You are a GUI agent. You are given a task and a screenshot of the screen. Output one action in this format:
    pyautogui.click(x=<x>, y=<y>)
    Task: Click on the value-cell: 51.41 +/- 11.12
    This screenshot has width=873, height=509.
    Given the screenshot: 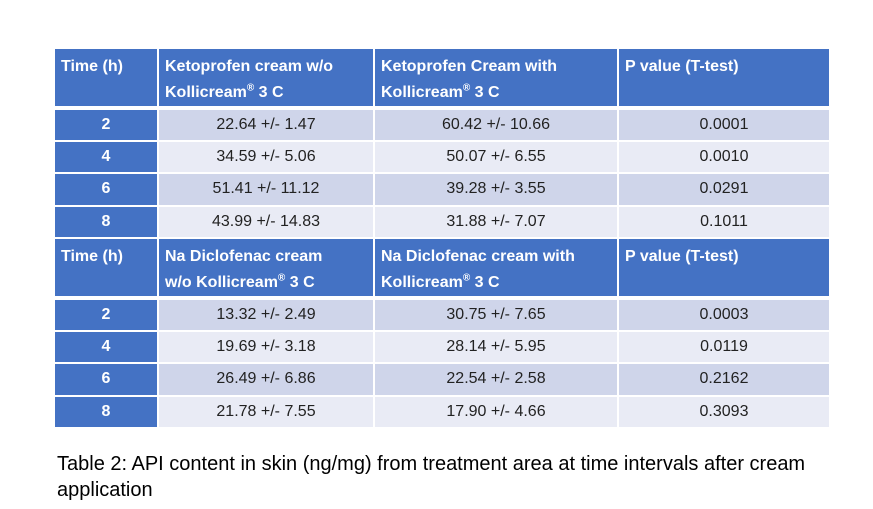 What is the action you would take?
    pyautogui.click(x=266, y=189)
    